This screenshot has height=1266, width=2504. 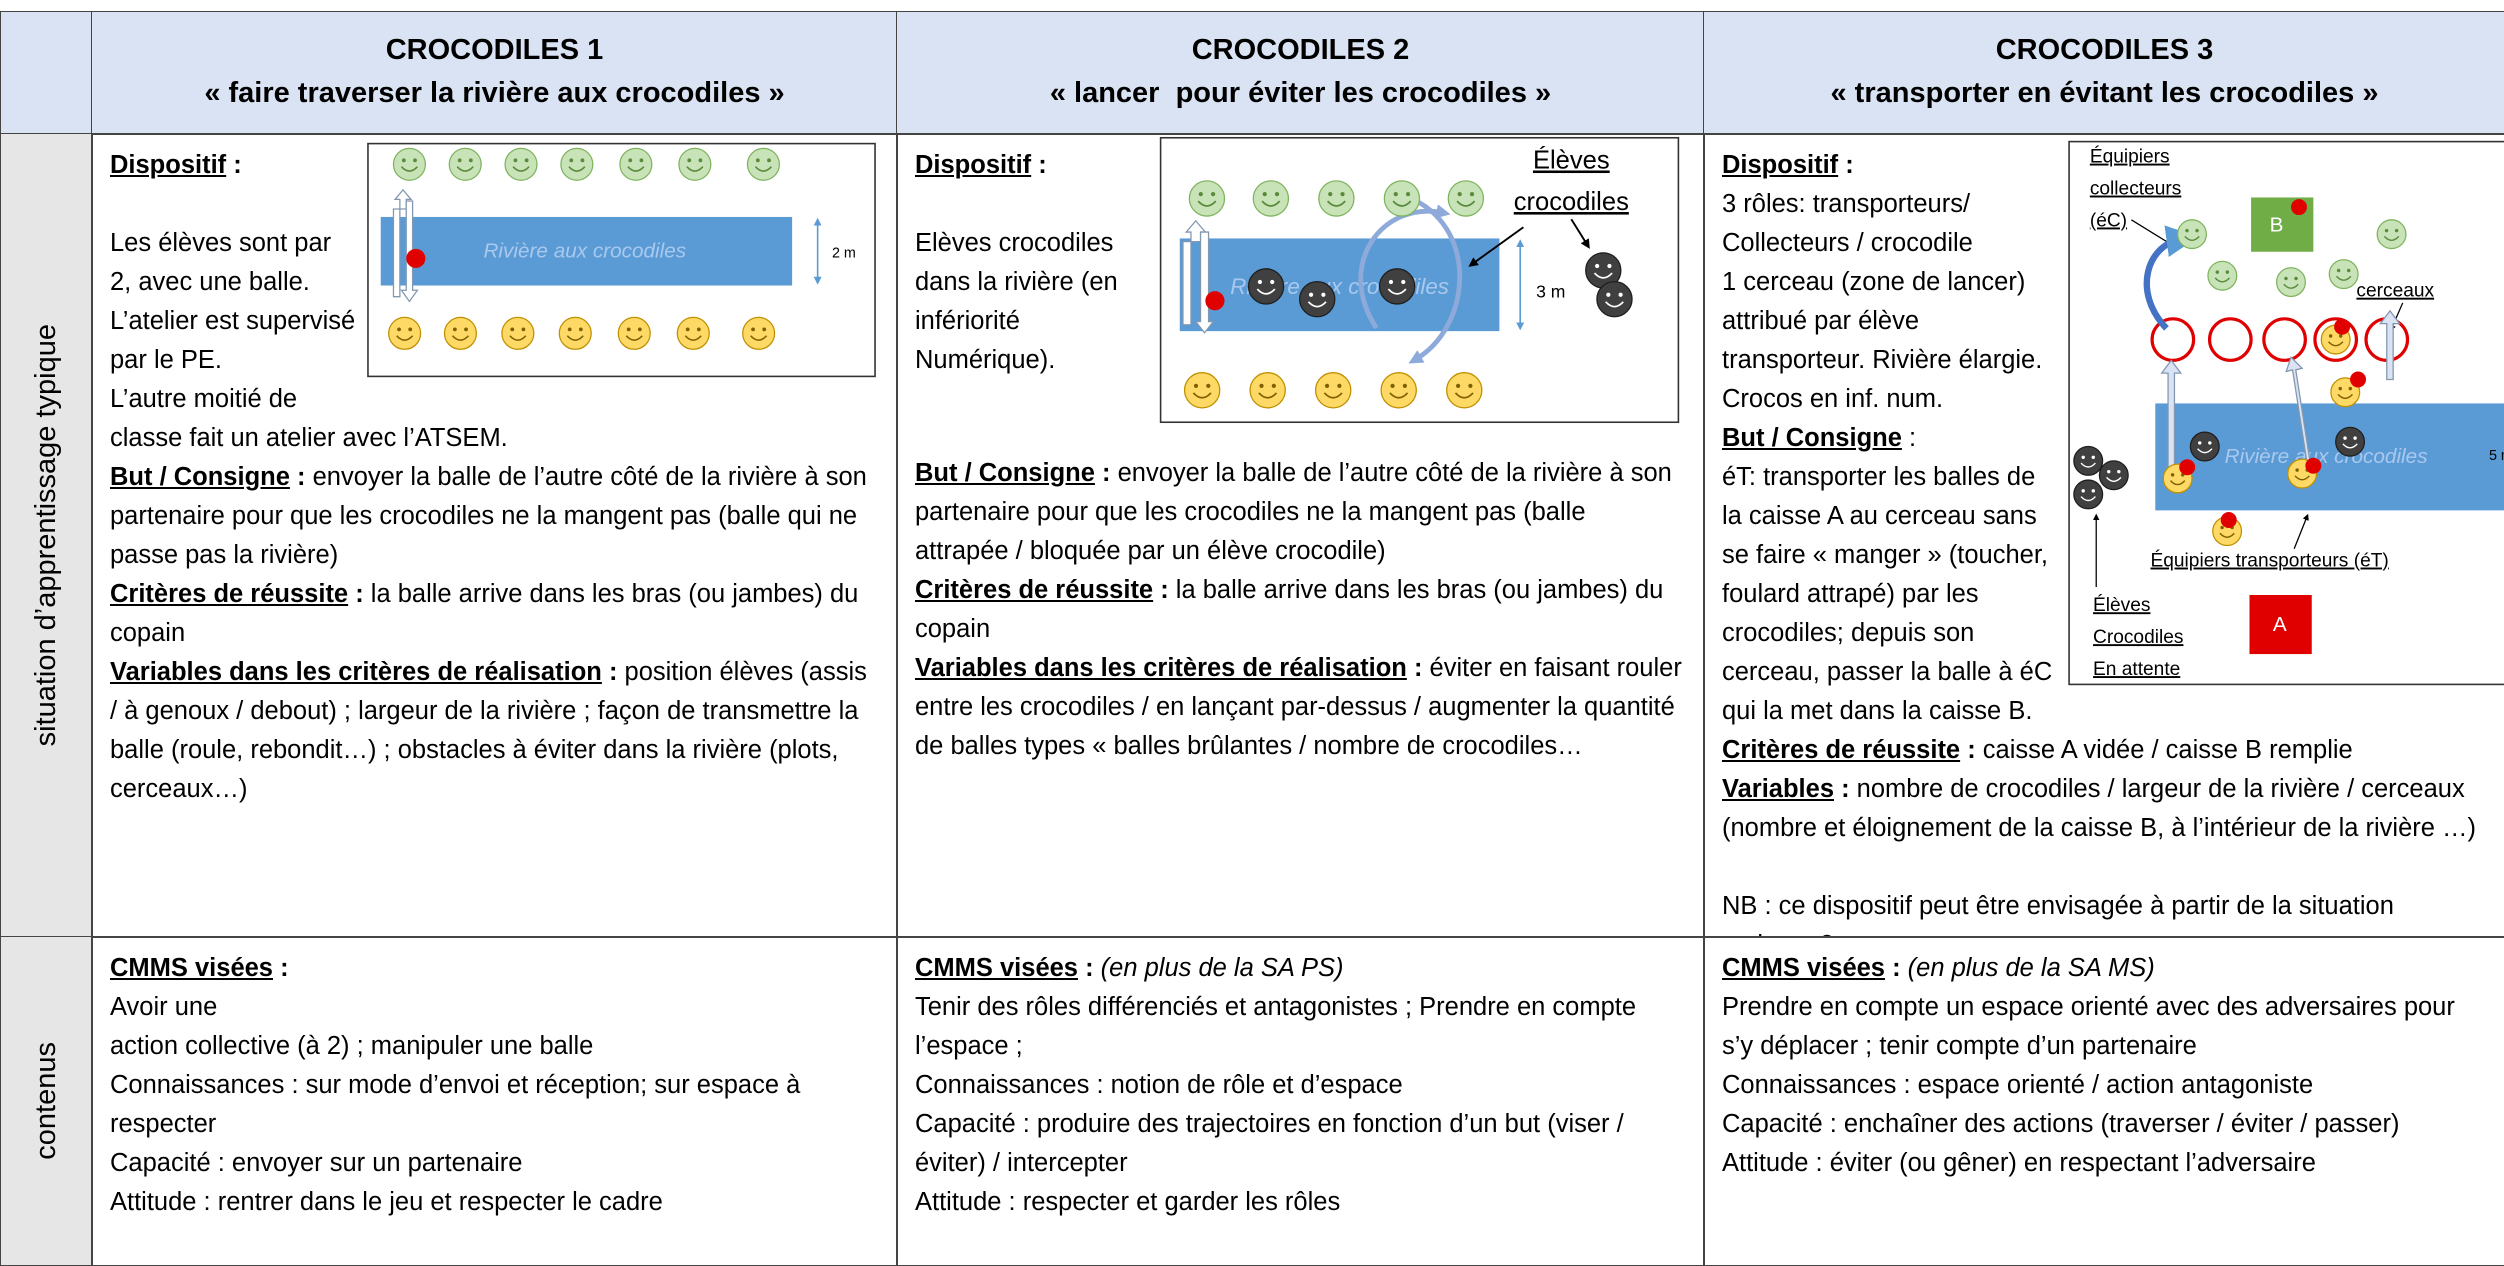 What do you see at coordinates (2395, 291) in the screenshot?
I see `diagram-label: cerceaux` at bounding box center [2395, 291].